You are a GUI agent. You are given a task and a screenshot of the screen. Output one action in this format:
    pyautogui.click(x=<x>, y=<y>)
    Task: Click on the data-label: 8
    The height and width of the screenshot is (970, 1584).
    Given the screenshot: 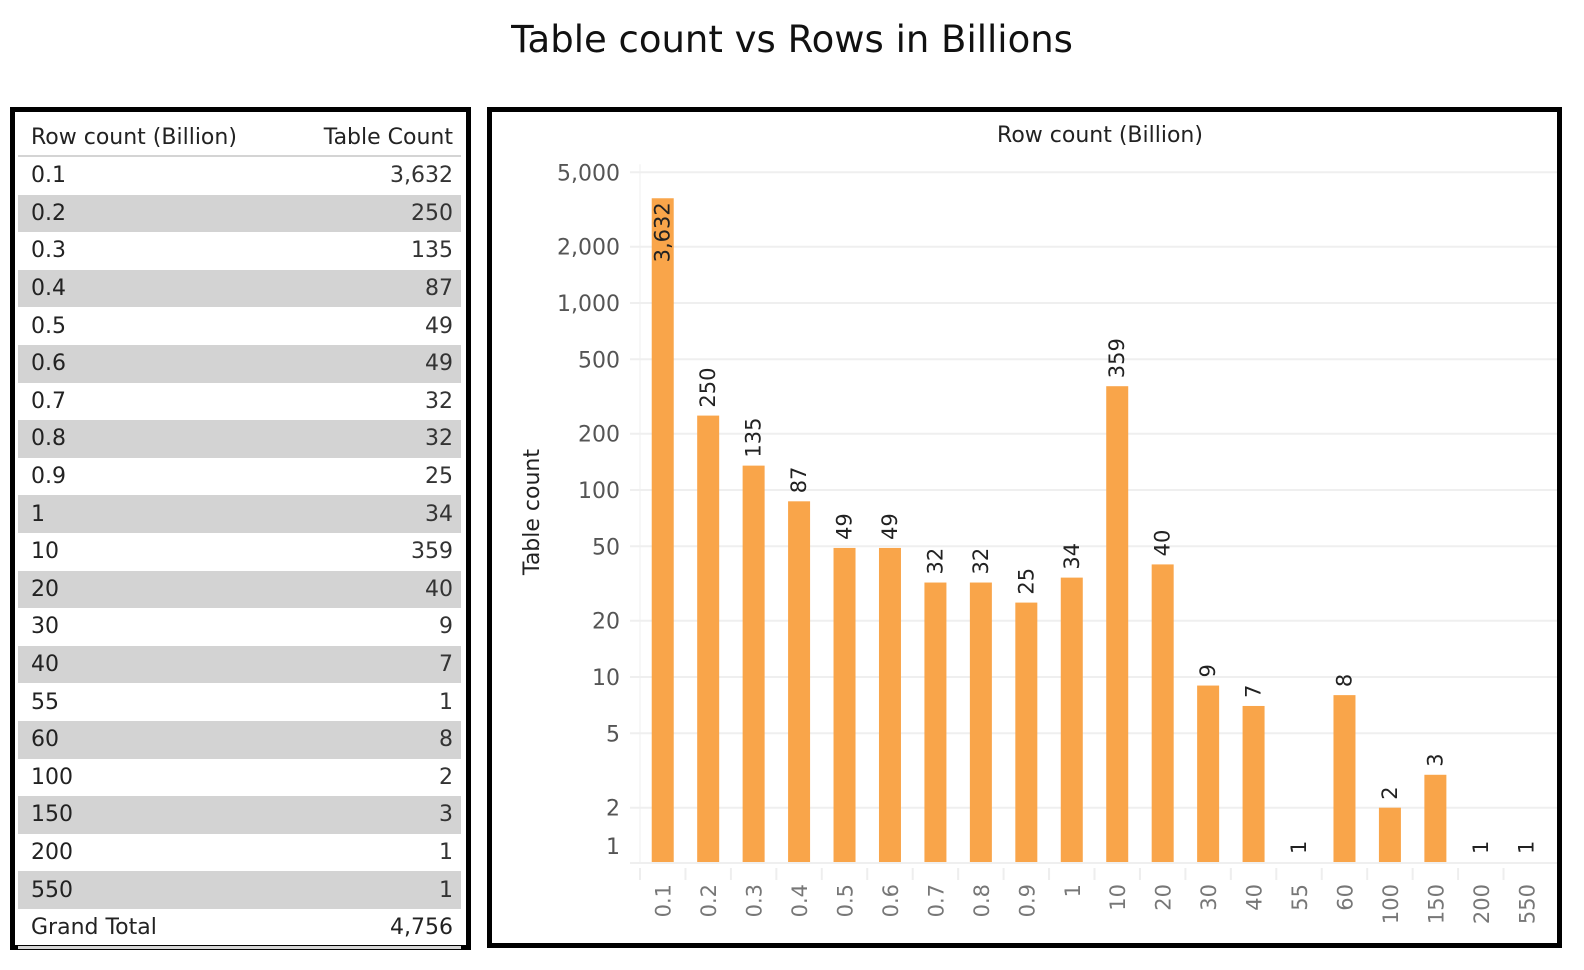 What is the action you would take?
    pyautogui.click(x=1344, y=680)
    